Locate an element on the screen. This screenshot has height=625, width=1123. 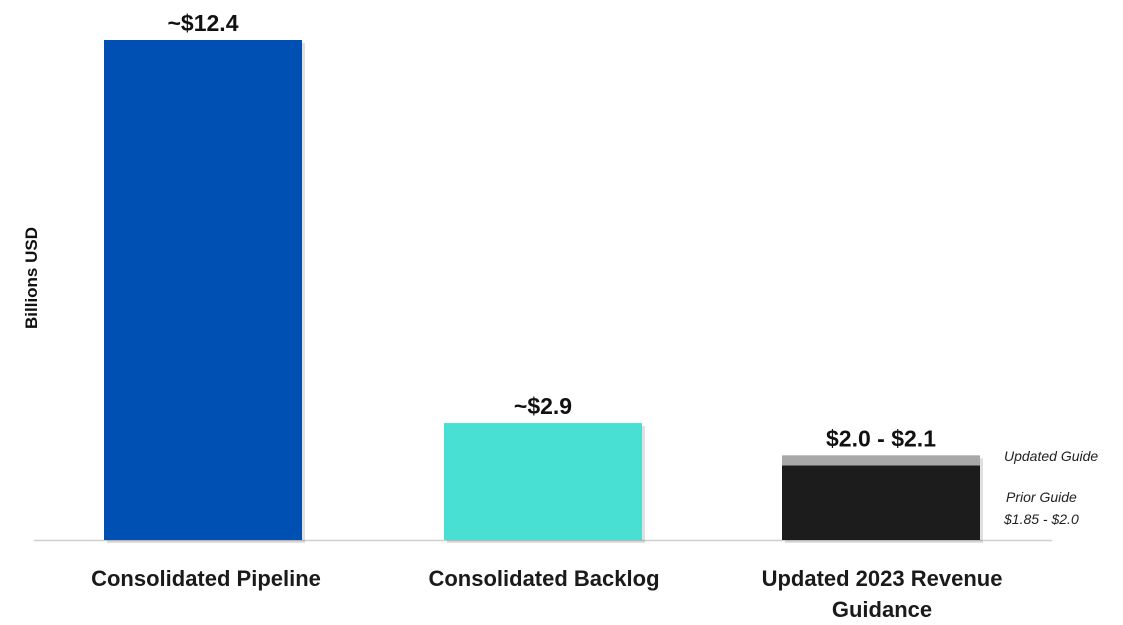
bar-segment-updated-guide is located at coordinates (881, 460).